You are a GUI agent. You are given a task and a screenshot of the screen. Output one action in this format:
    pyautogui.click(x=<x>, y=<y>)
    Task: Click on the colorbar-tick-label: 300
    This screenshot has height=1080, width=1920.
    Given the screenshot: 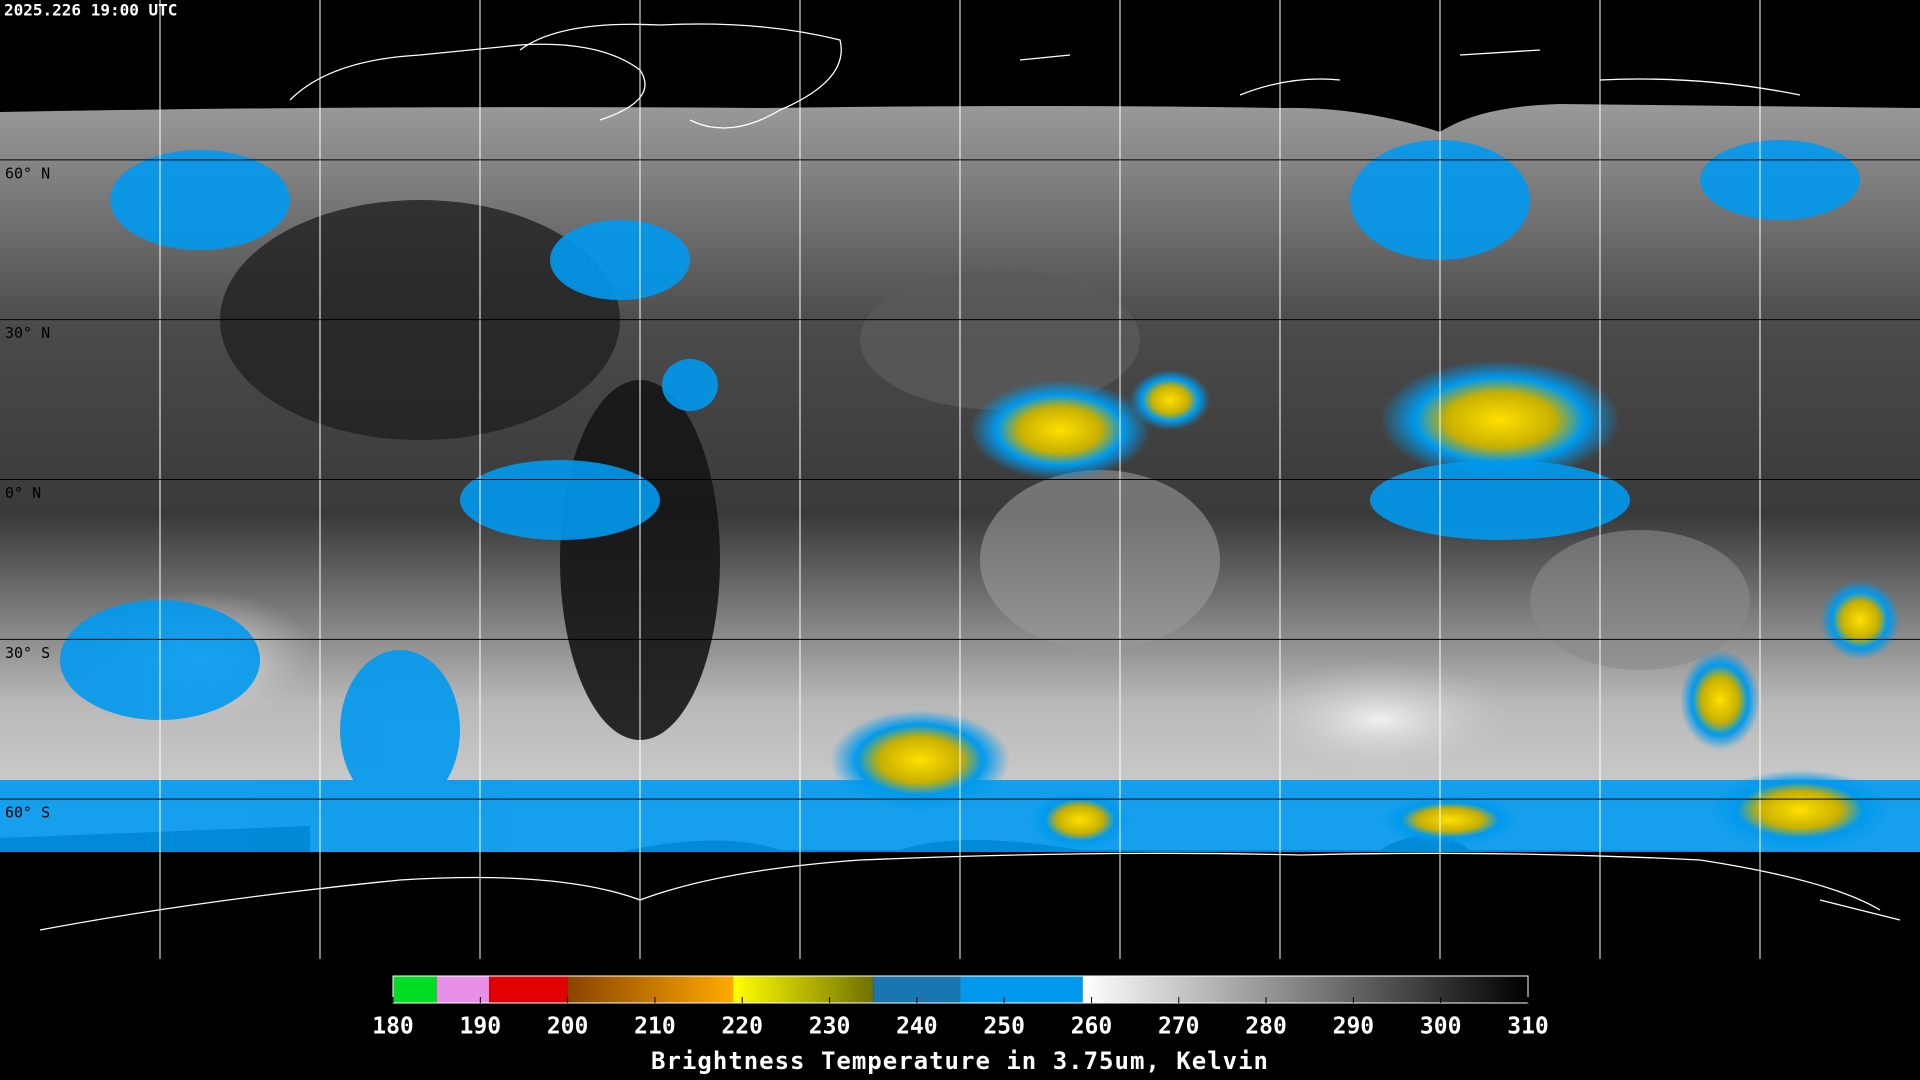 What is the action you would take?
    pyautogui.click(x=1441, y=1027)
    